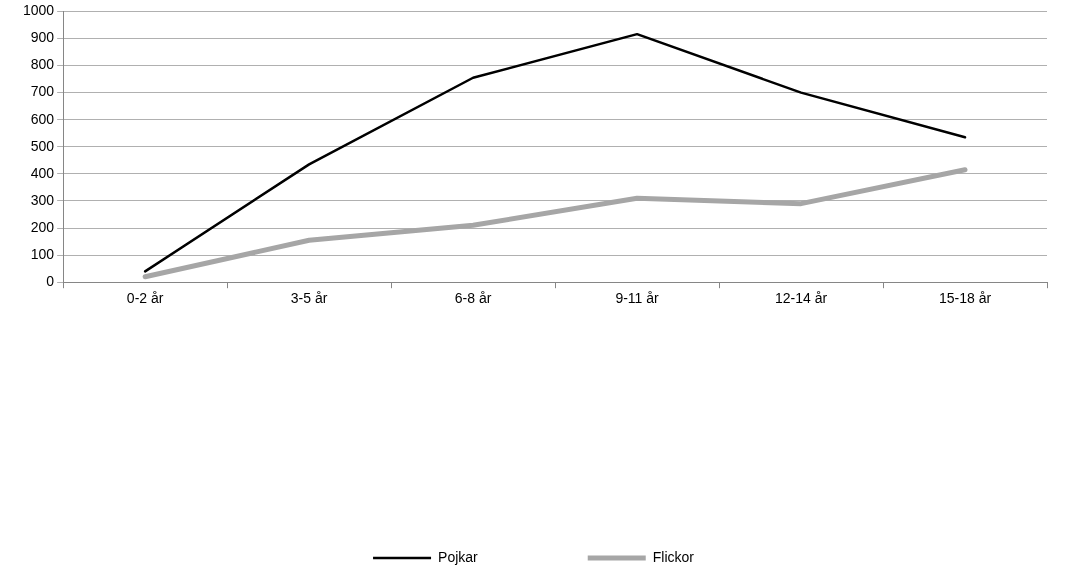  I want to click on x-tick-label: 0-2 år, so click(145, 298).